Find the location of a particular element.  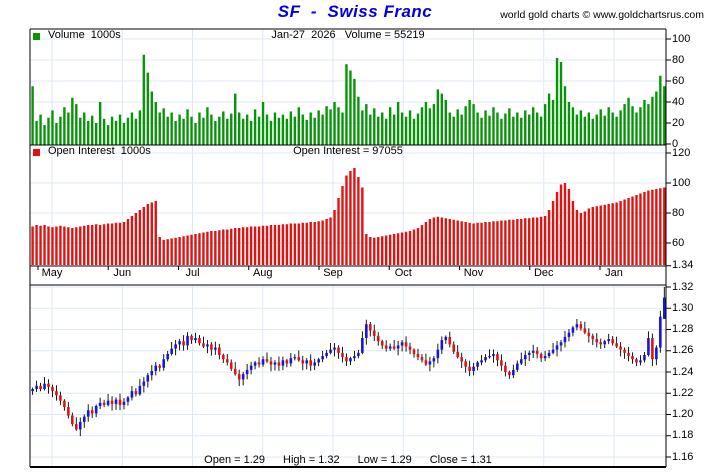

y-axis-label: 1.32 is located at coordinates (683, 286).